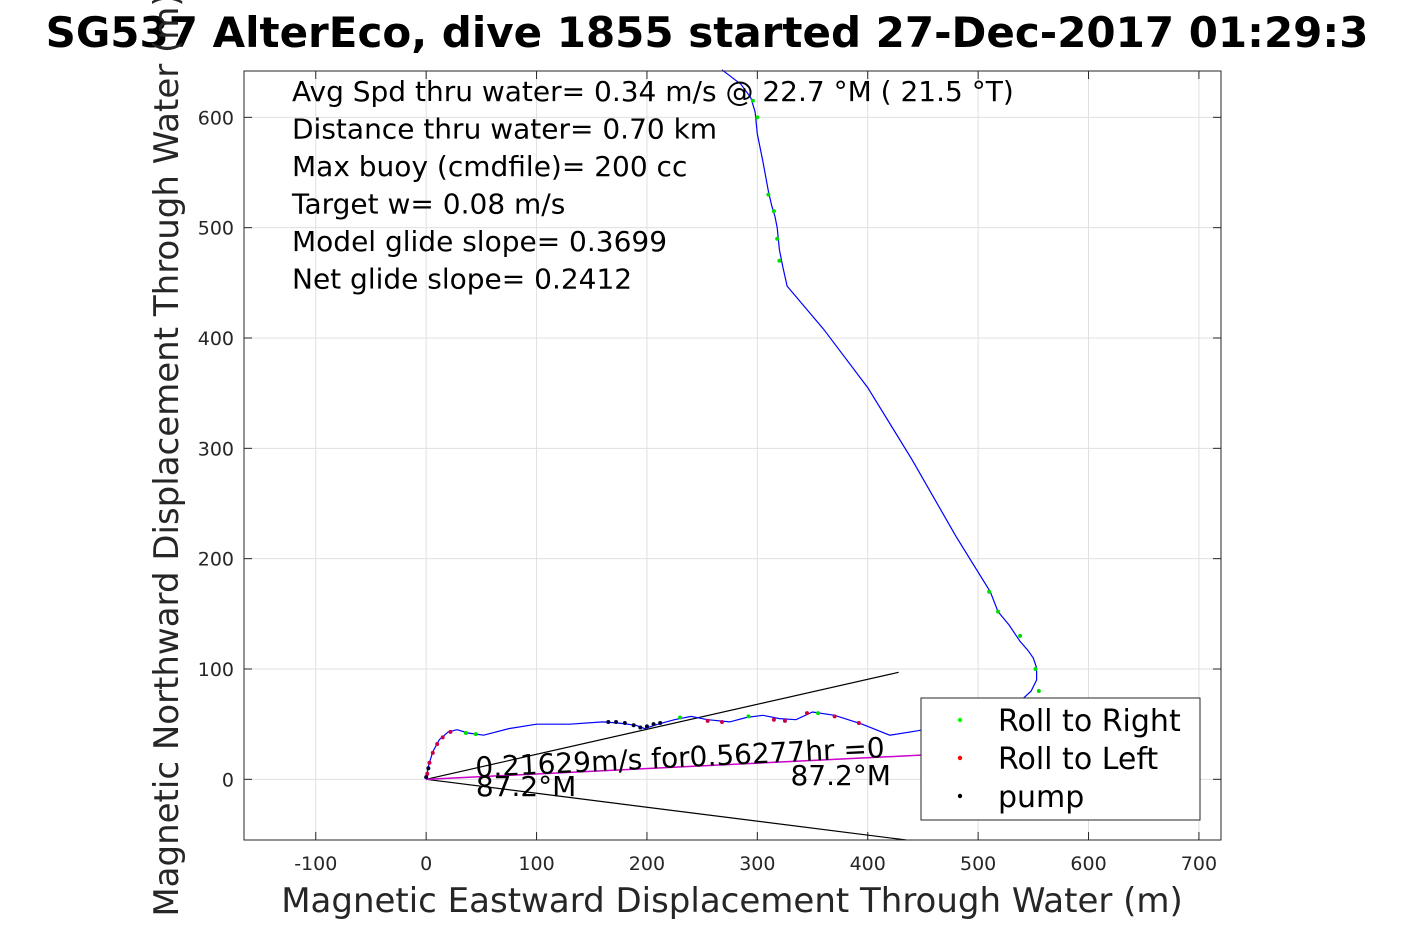 The image size is (1417, 945). Describe the element at coordinates (647, 864) in the screenshot. I see `x-tick-label: 200` at that location.